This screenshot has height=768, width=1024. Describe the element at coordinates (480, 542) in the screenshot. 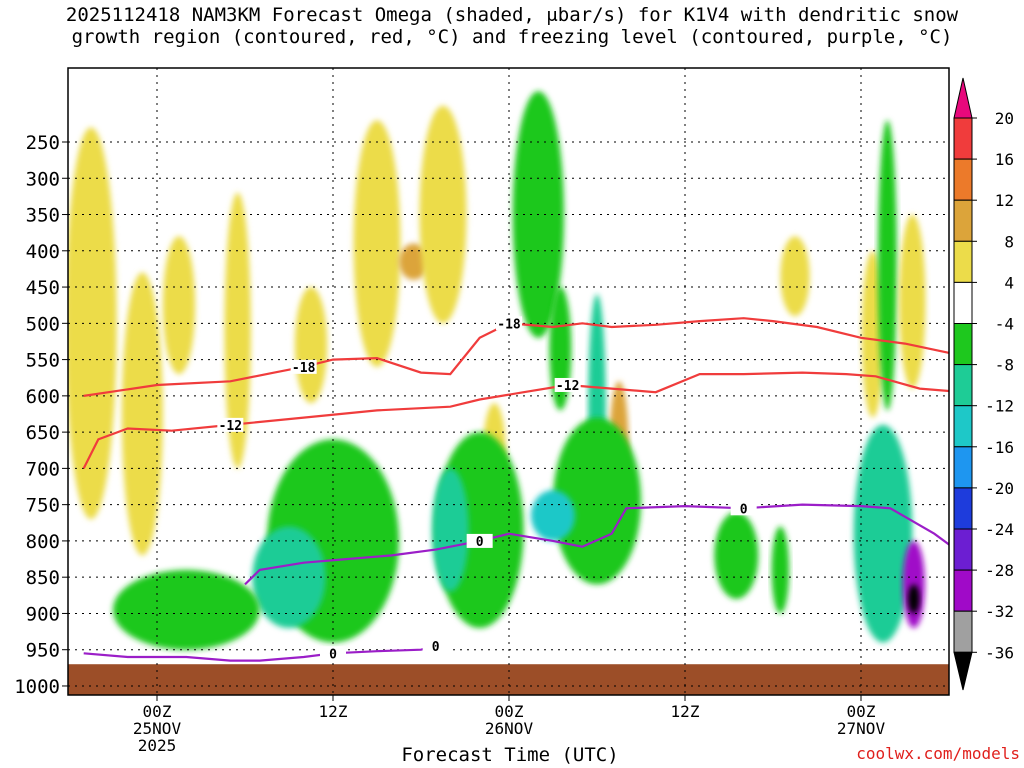

I see `contour-label-2-0: 0` at that location.